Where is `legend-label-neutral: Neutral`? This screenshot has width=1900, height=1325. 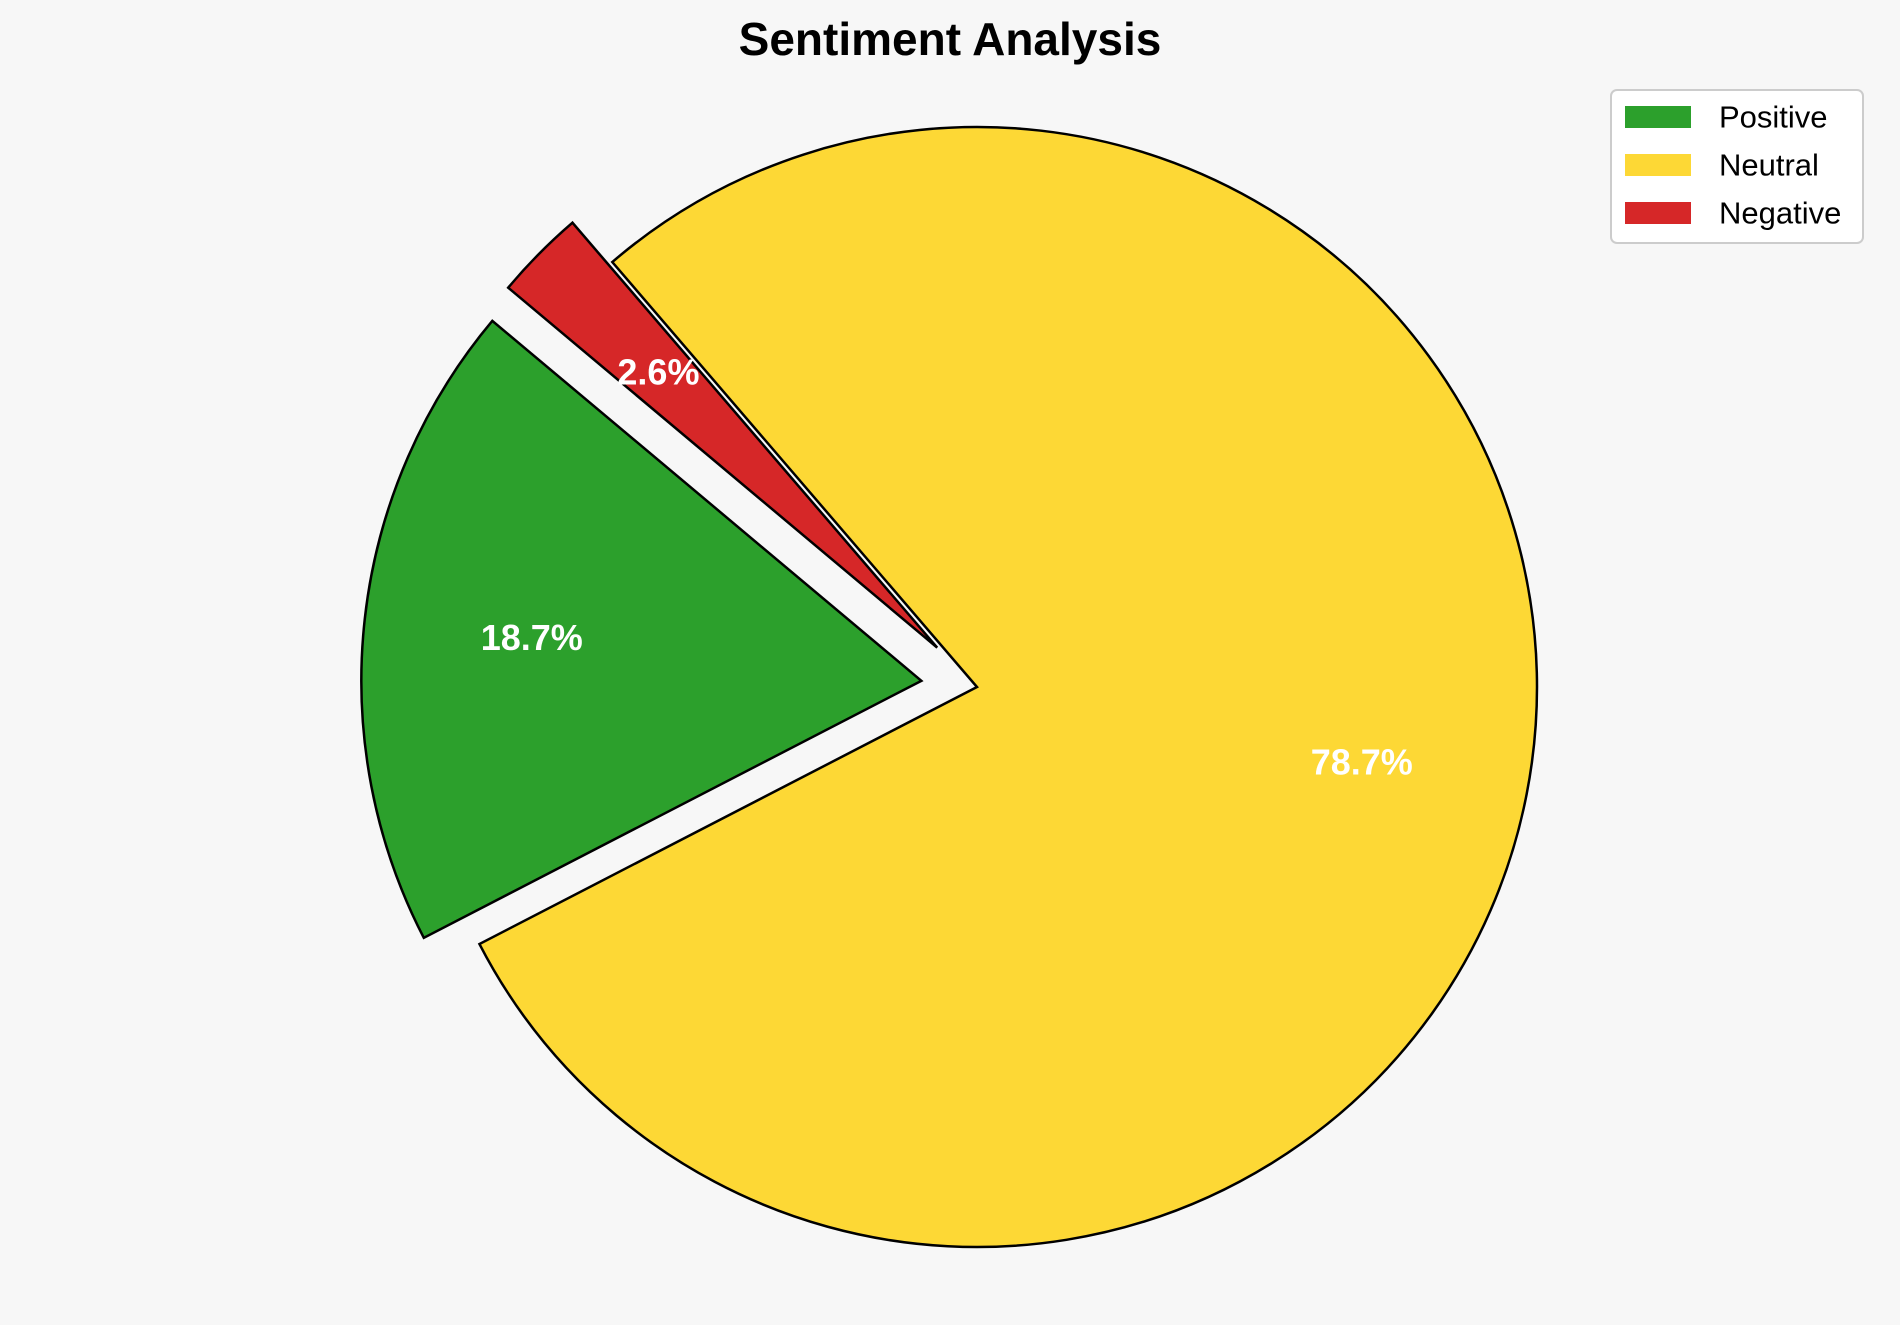 legend-label-neutral: Neutral is located at coordinates (1769, 165).